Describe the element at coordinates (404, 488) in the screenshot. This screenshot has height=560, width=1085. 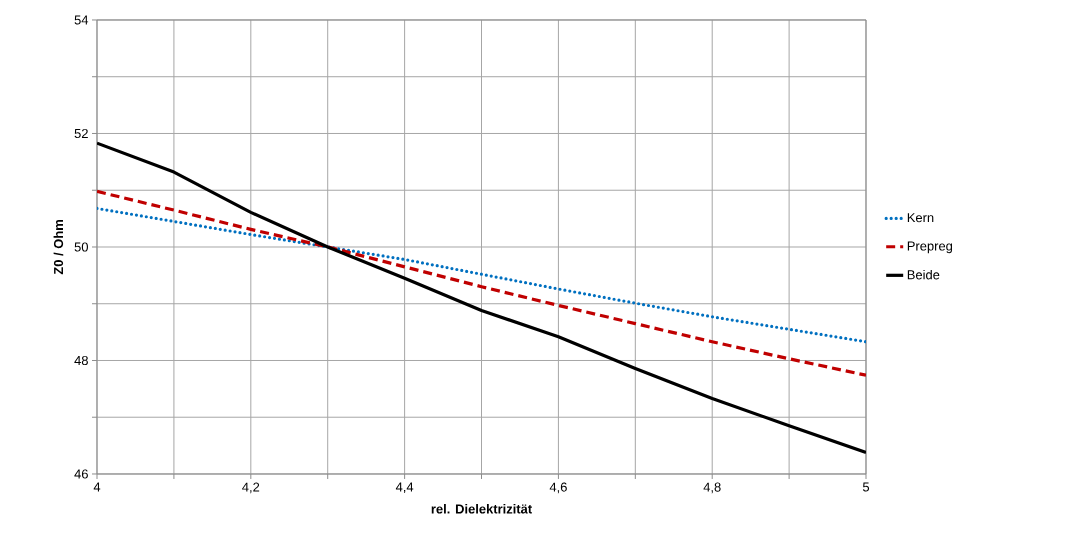
I see `x-tick-label: 4,4` at that location.